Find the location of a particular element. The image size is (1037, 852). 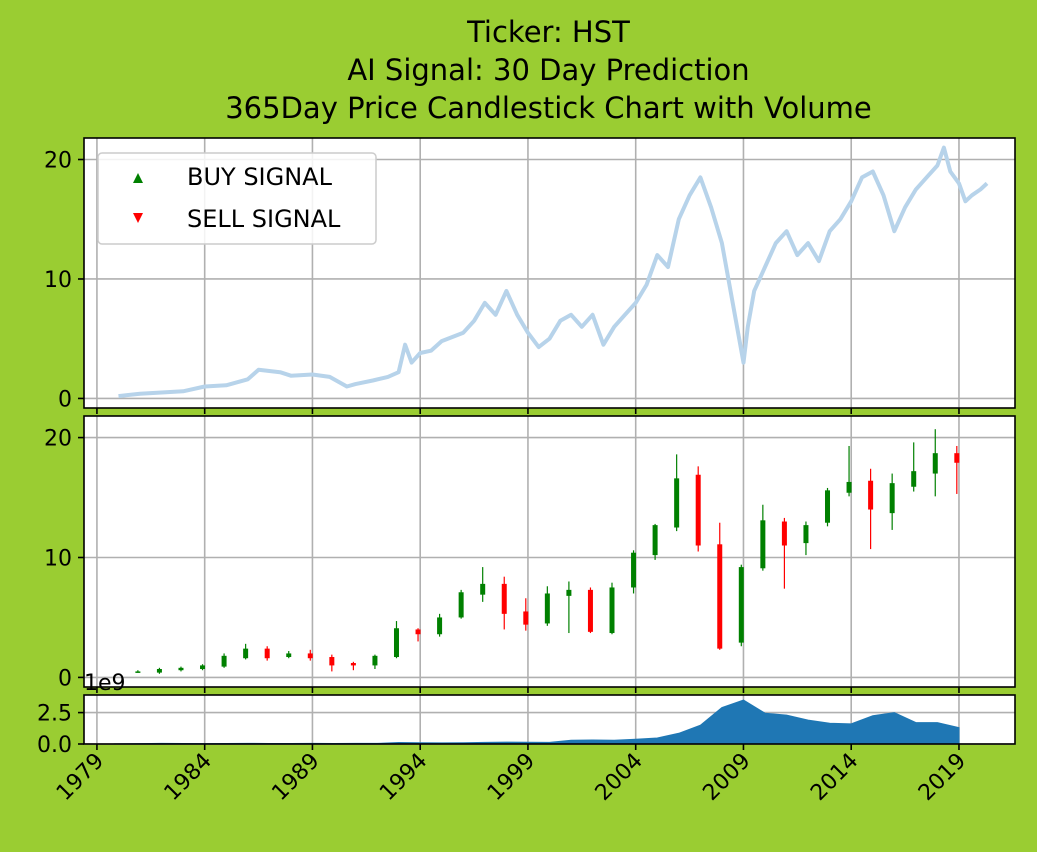

x-tick-label: 1999 is located at coordinates (511, 777).